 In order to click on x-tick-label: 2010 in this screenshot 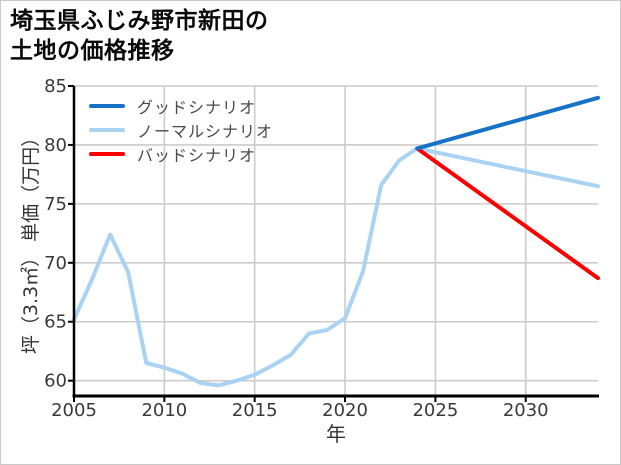, I will do `click(164, 410)`.